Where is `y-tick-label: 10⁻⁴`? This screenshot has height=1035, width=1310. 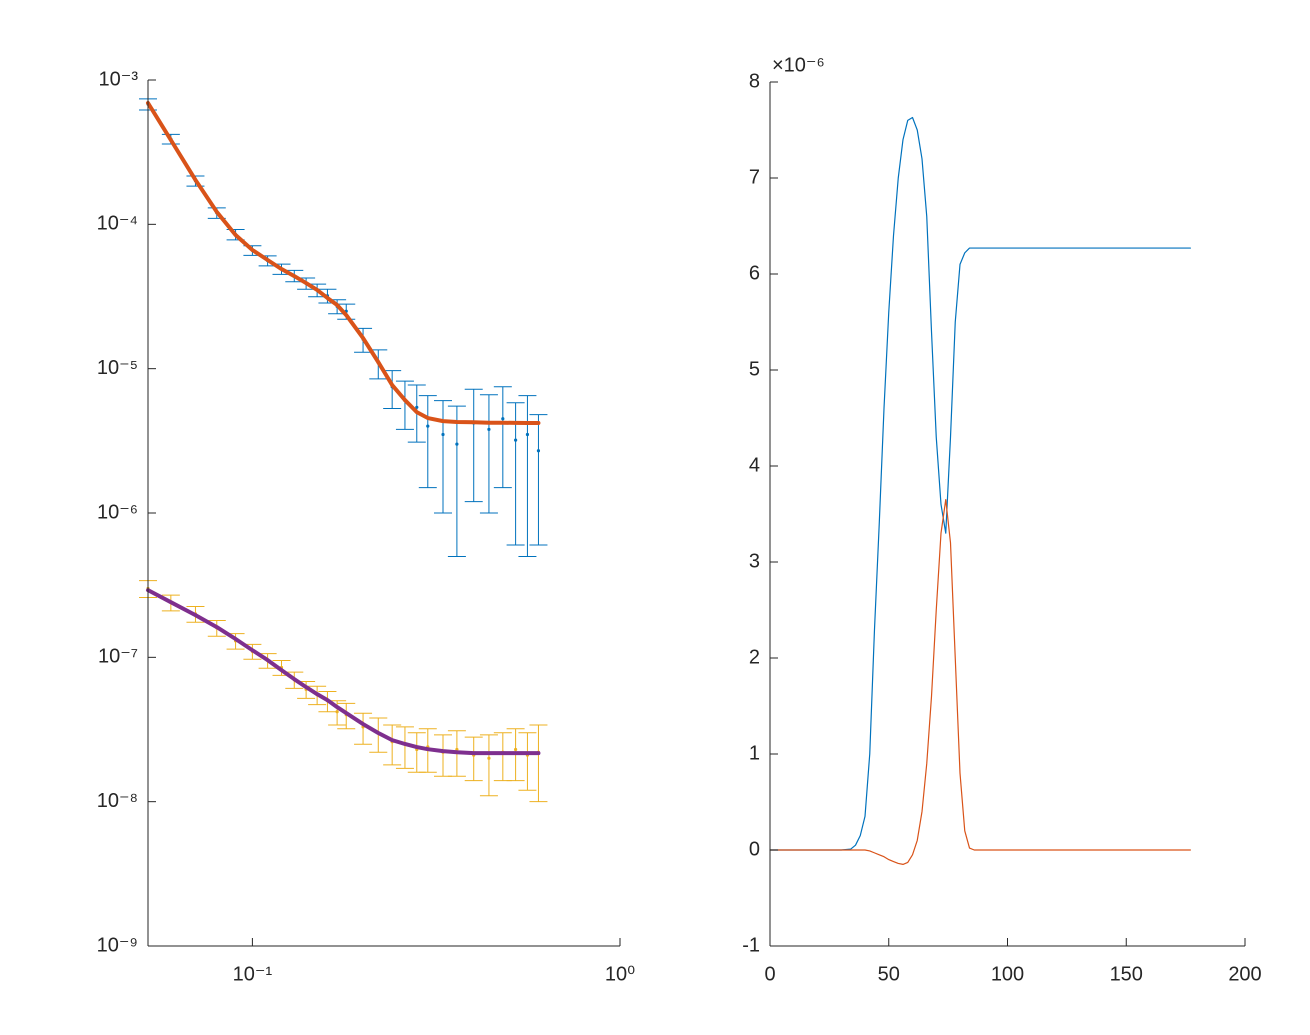
y-tick-label: 10⁻⁴ is located at coordinates (117, 224).